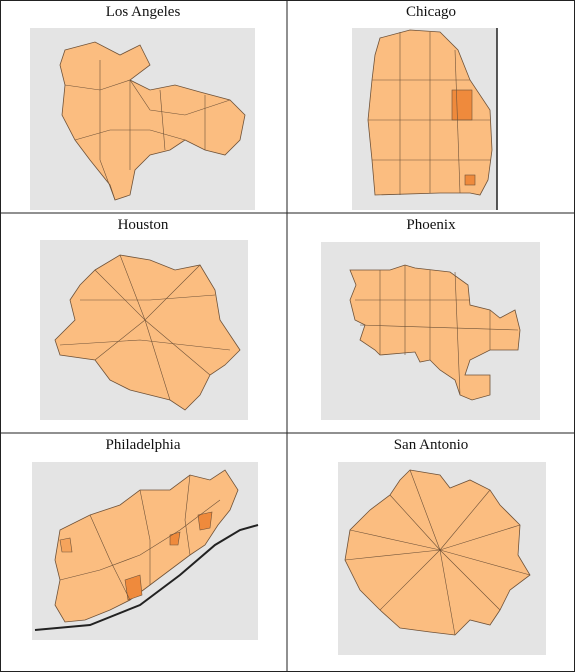 This screenshot has height=672, width=575. What do you see at coordinates (143, 445) in the screenshot?
I see `map-title: Philadelphia` at bounding box center [143, 445].